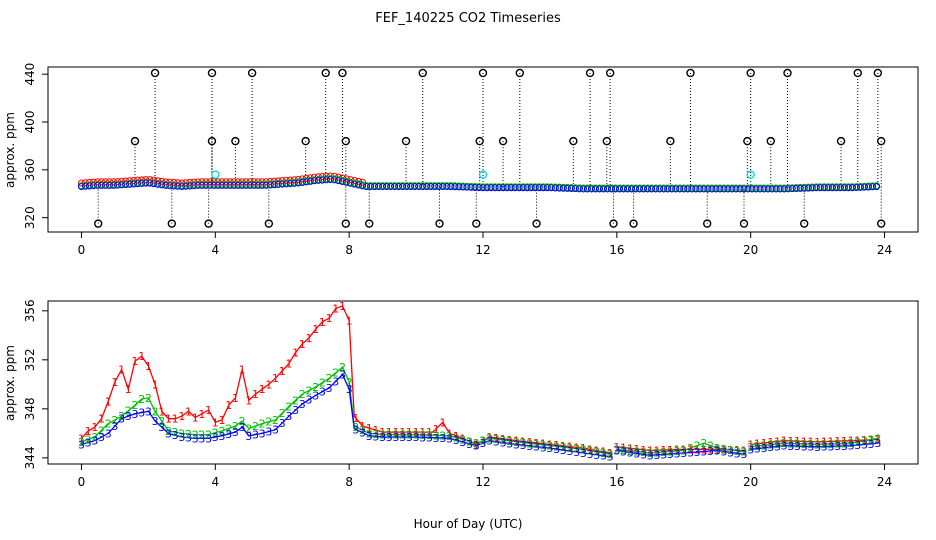 The width and height of the screenshot is (936, 540). I want to click on bottom-x-tick-label: 0, so click(82, 482).